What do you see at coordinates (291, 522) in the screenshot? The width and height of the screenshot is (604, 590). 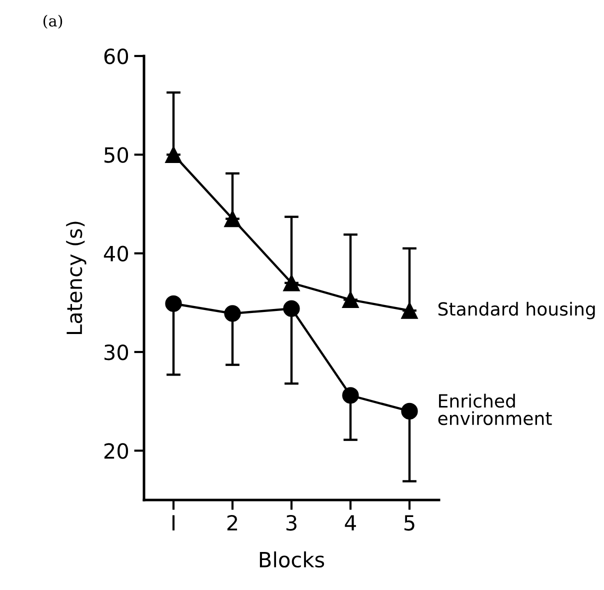 I see `x-tick-label: 3` at bounding box center [291, 522].